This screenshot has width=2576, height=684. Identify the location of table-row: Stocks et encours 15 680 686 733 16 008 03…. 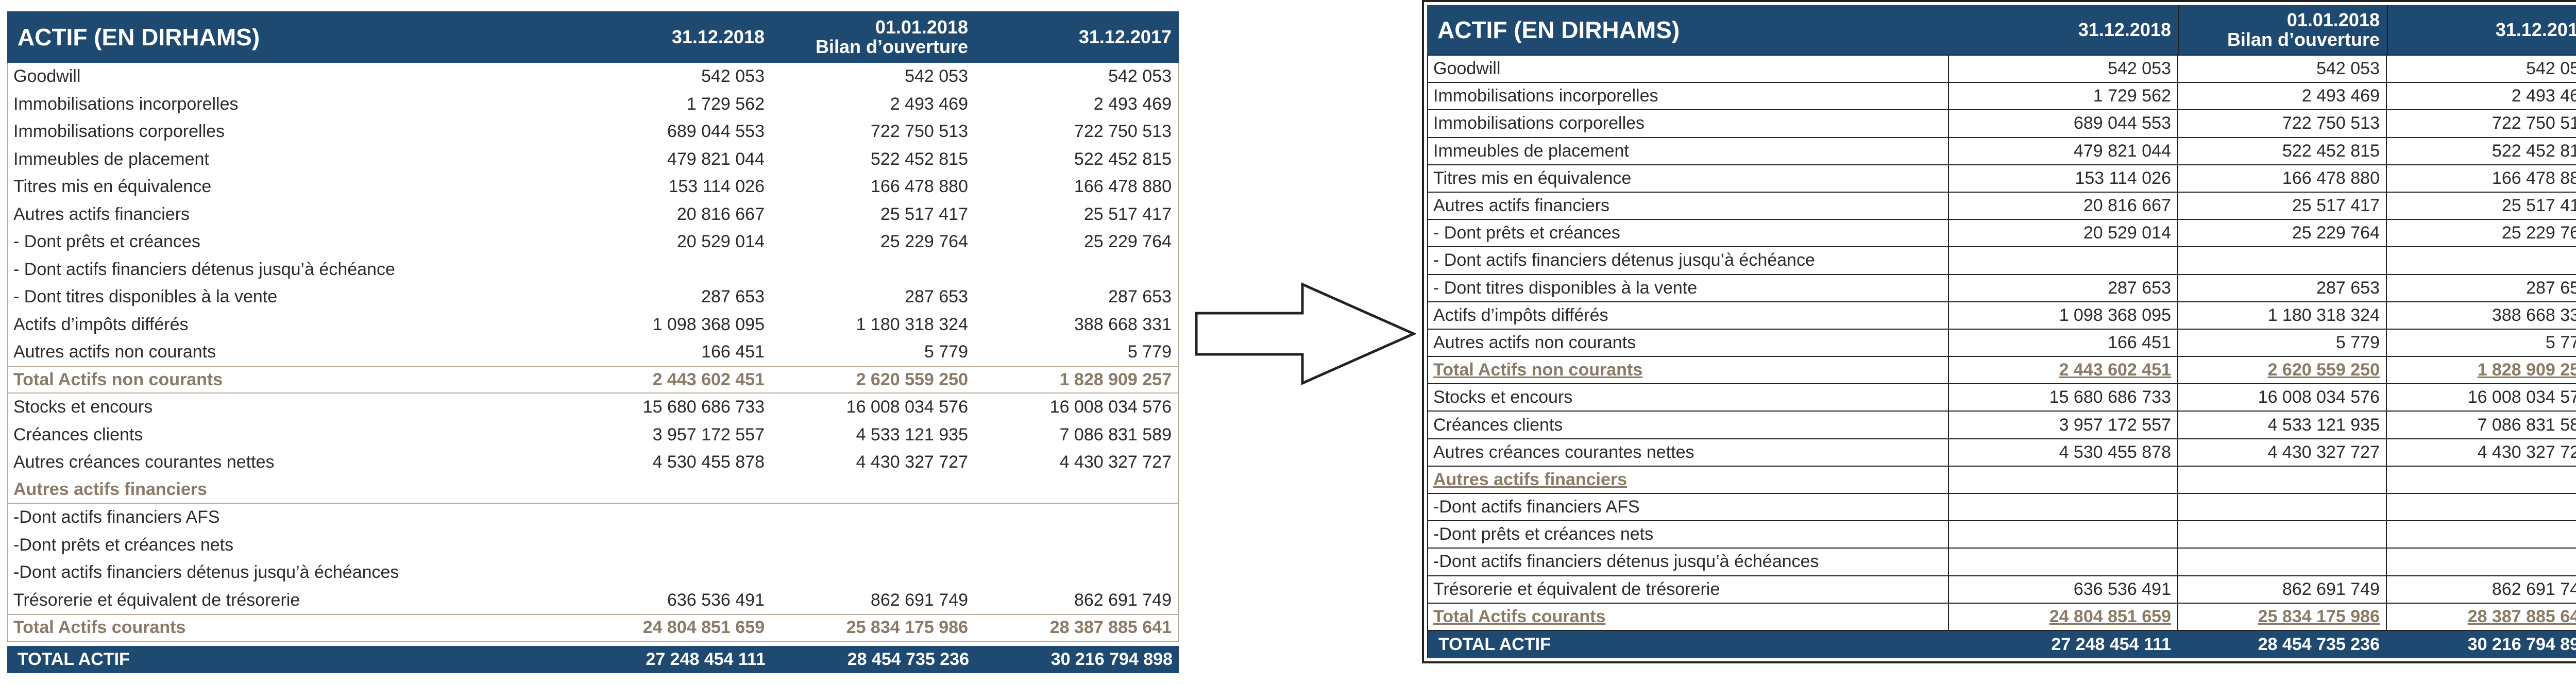
(2002, 398).